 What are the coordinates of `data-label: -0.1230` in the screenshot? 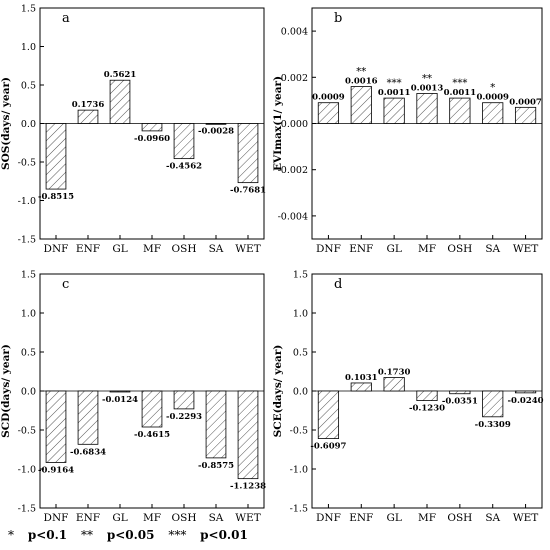 It's located at (427, 409).